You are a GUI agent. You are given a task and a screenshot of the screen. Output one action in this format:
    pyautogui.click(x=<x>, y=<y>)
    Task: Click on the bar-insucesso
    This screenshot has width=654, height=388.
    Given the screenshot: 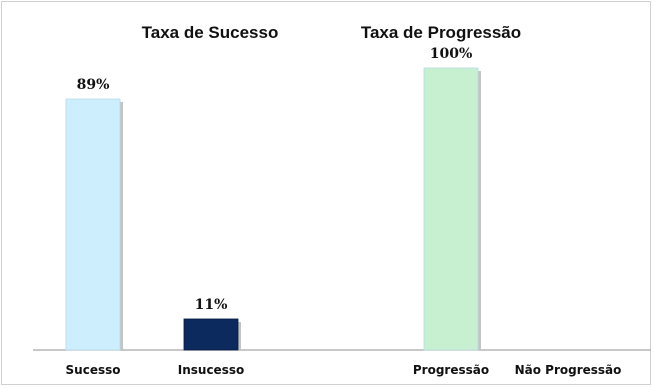 What is the action you would take?
    pyautogui.click(x=211, y=334)
    